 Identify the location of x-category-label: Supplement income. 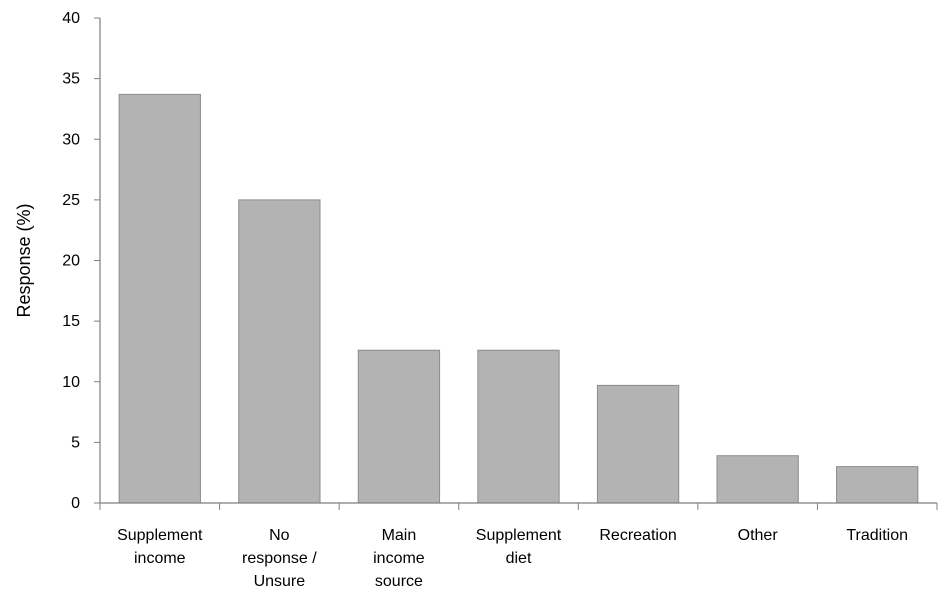
(160, 547).